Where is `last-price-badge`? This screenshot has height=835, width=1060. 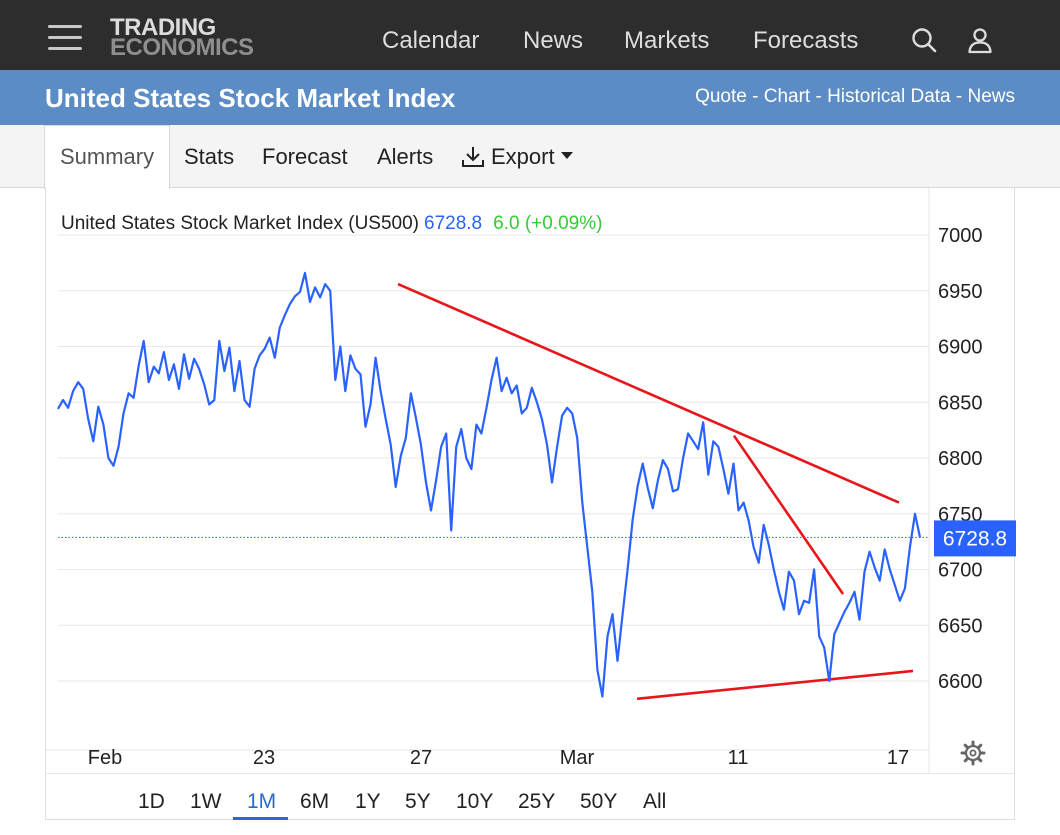
last-price-badge is located at coordinates (975, 538).